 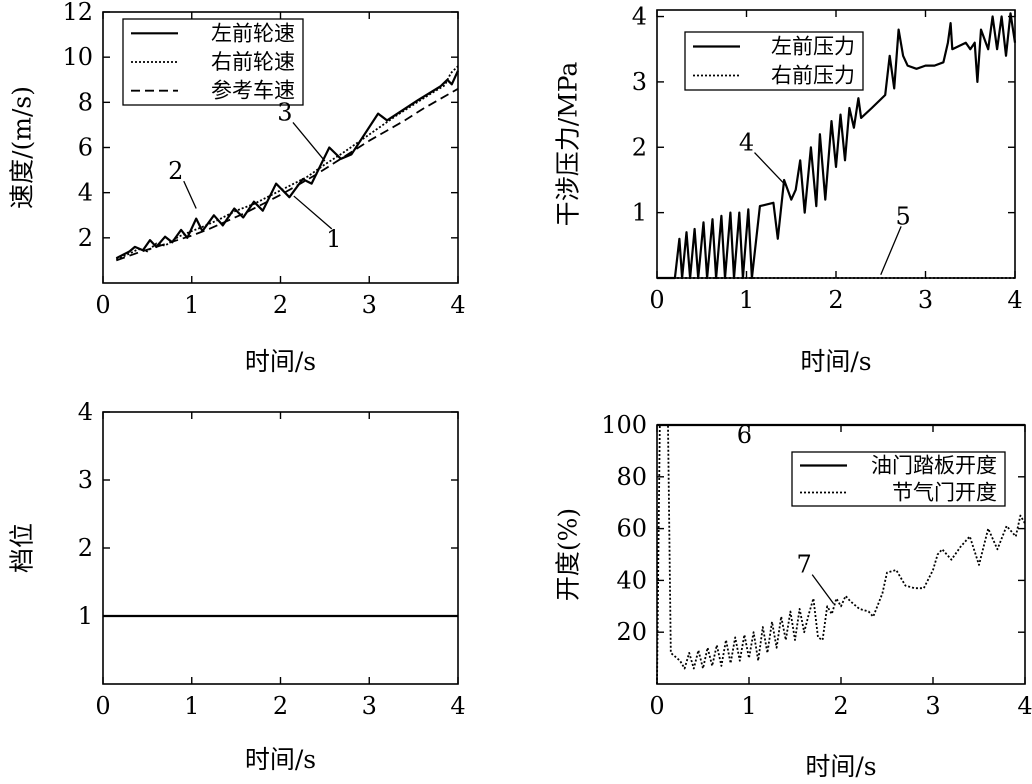 I want to click on annotation-4: 4, so click(x=763, y=158).